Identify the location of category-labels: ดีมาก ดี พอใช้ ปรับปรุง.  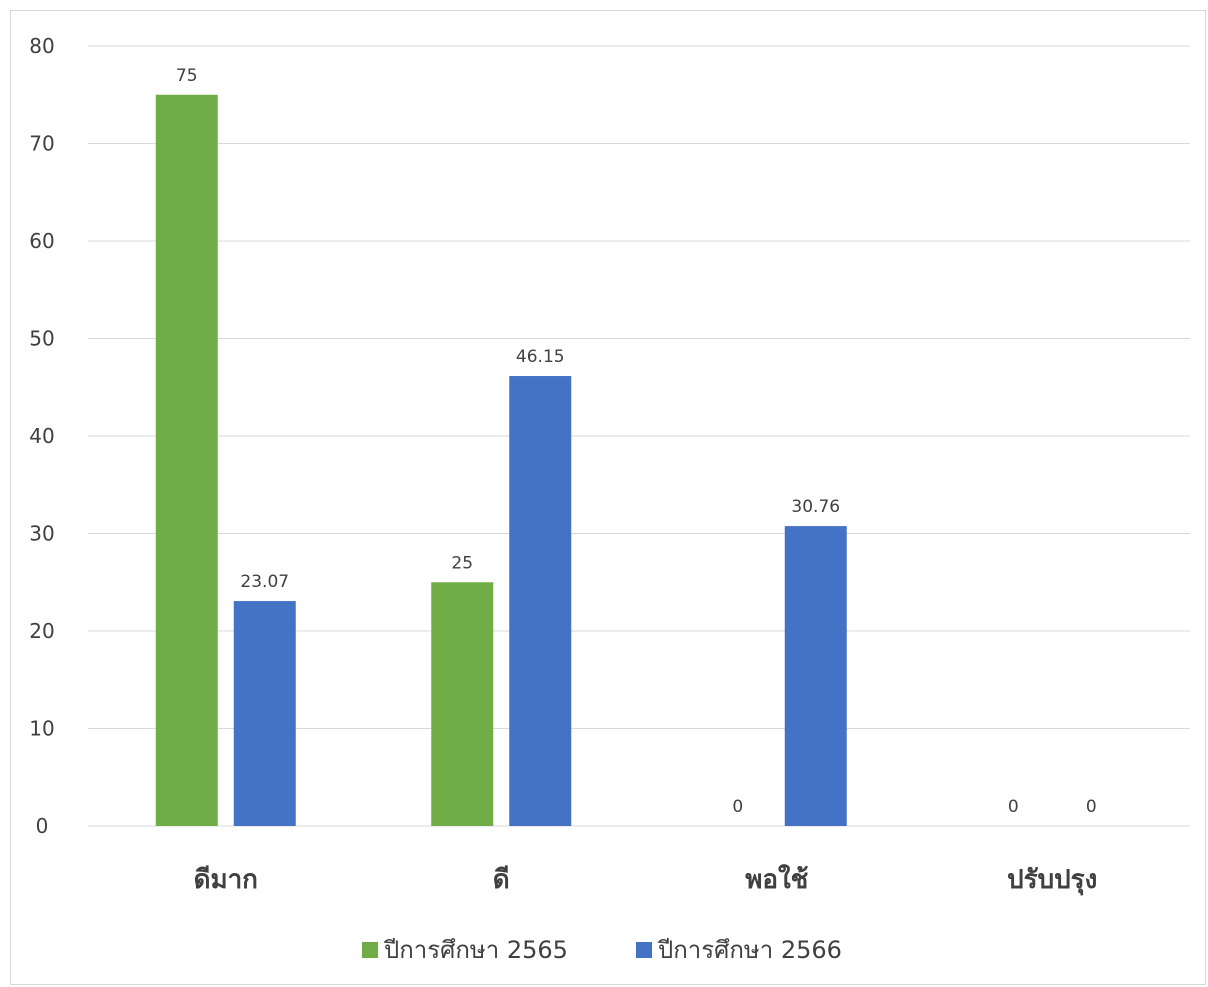
(646, 880).